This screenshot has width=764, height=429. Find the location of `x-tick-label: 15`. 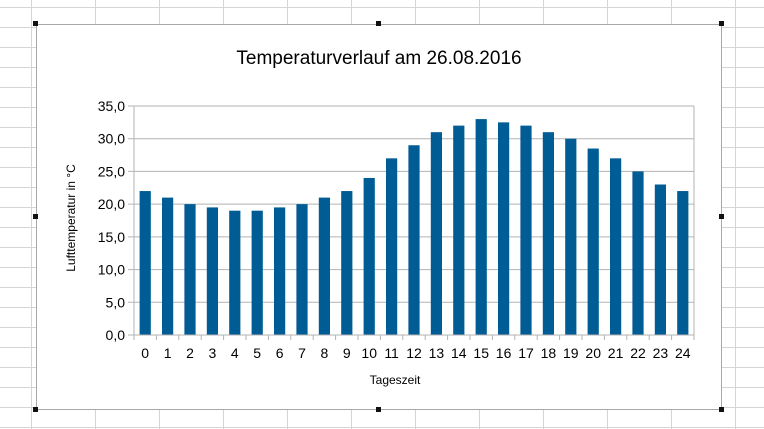

x-tick-label: 15 is located at coordinates (481, 353).